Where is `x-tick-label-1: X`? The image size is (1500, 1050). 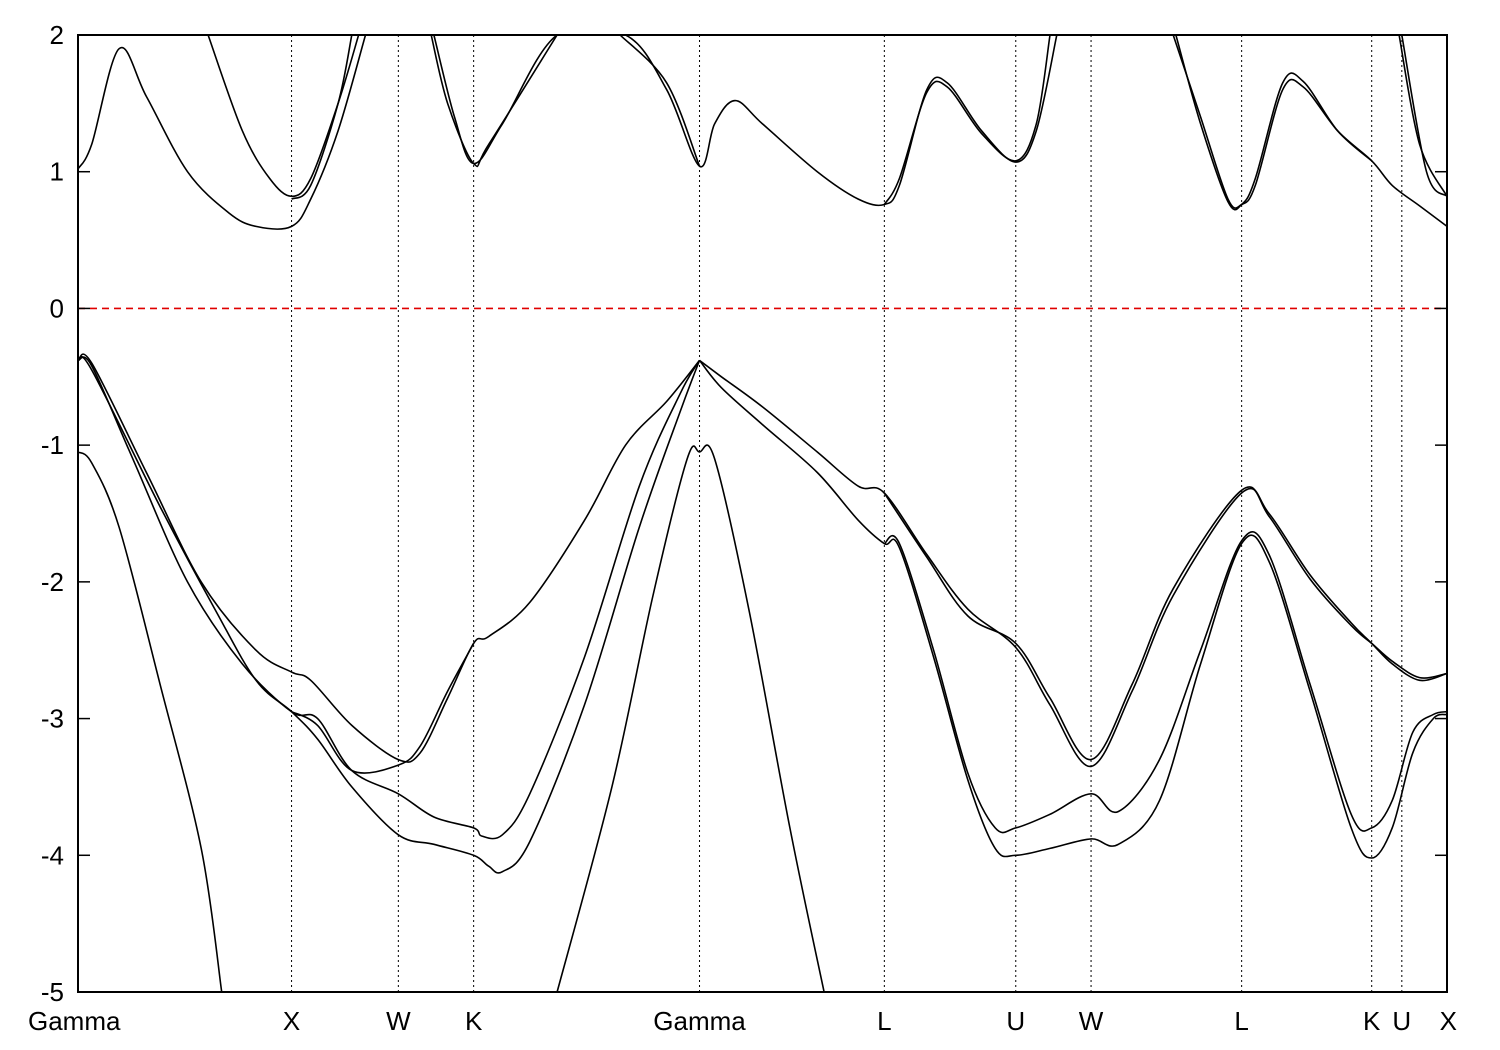
x-tick-label-1: X is located at coordinates (291, 1021).